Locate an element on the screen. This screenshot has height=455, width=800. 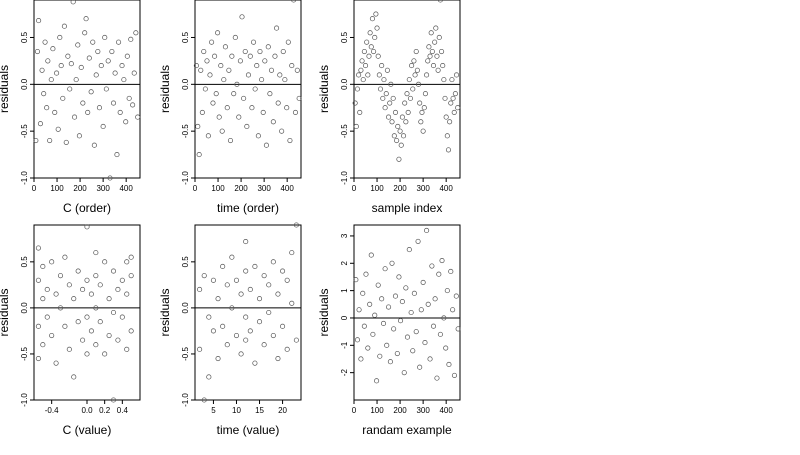
x-tick-label: 10 is located at coordinates (236, 410).